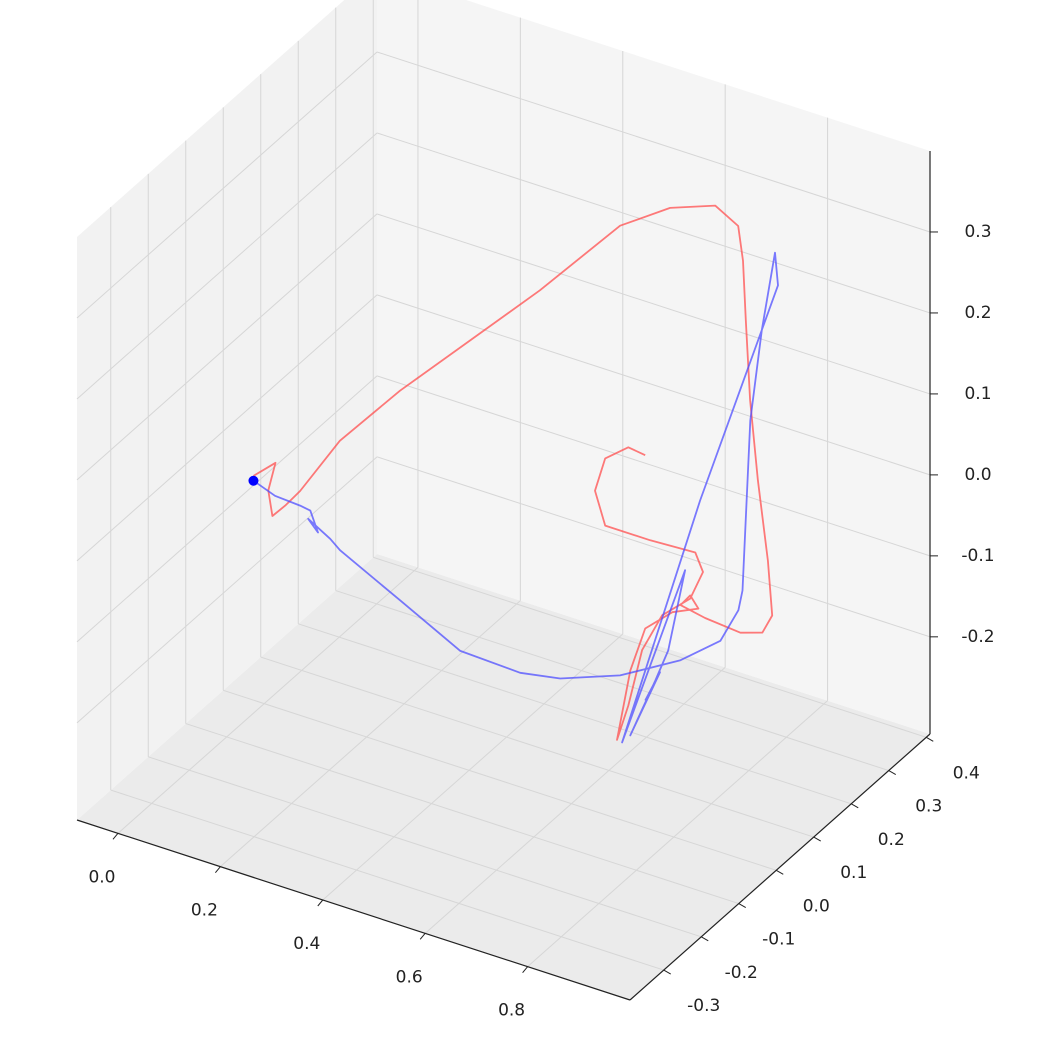 The image size is (1062, 1040). I want to click on y-tick-label: 0.4, so click(966, 773).